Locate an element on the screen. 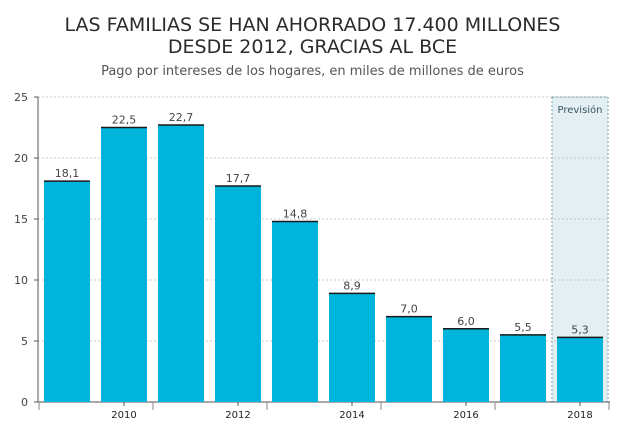 The height and width of the screenshot is (427, 625). y-tick-label: 0 is located at coordinates (24, 402).